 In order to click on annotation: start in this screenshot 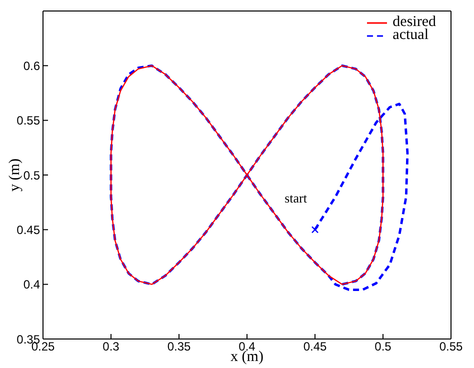, I will do `click(296, 198)`.